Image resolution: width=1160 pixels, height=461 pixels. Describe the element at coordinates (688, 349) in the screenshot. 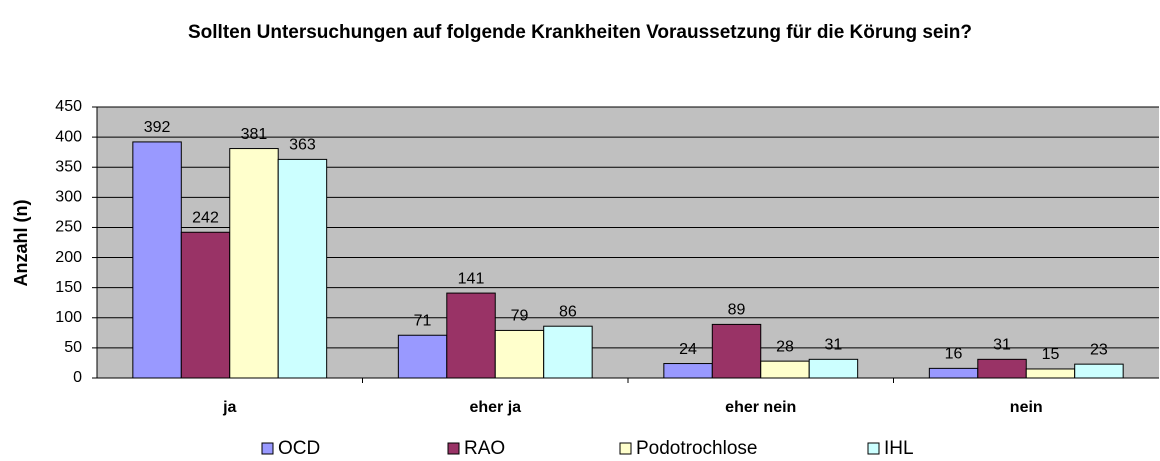

I see `value-label: 24` at that location.